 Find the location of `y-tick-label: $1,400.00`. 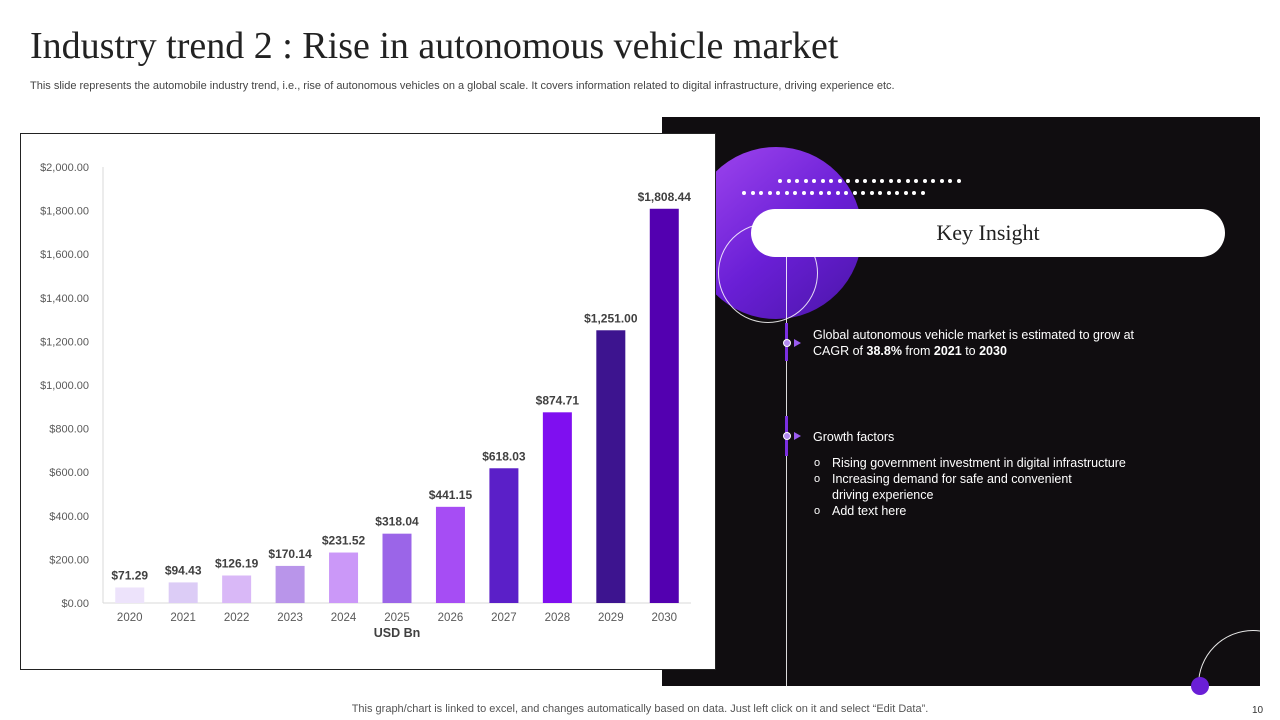

y-tick-label: $1,400.00 is located at coordinates (64, 299).